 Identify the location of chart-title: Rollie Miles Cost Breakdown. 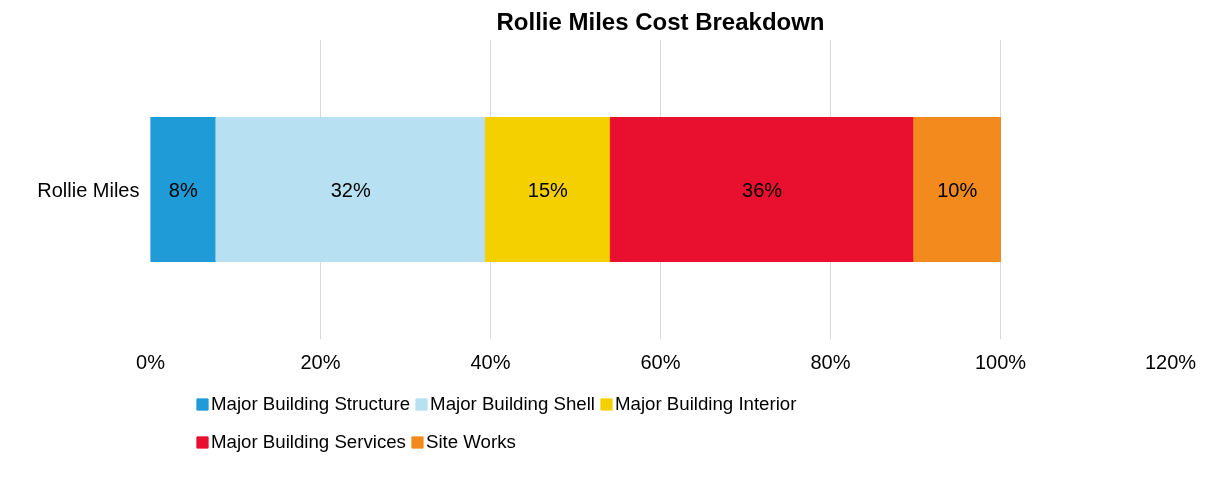
(660, 21).